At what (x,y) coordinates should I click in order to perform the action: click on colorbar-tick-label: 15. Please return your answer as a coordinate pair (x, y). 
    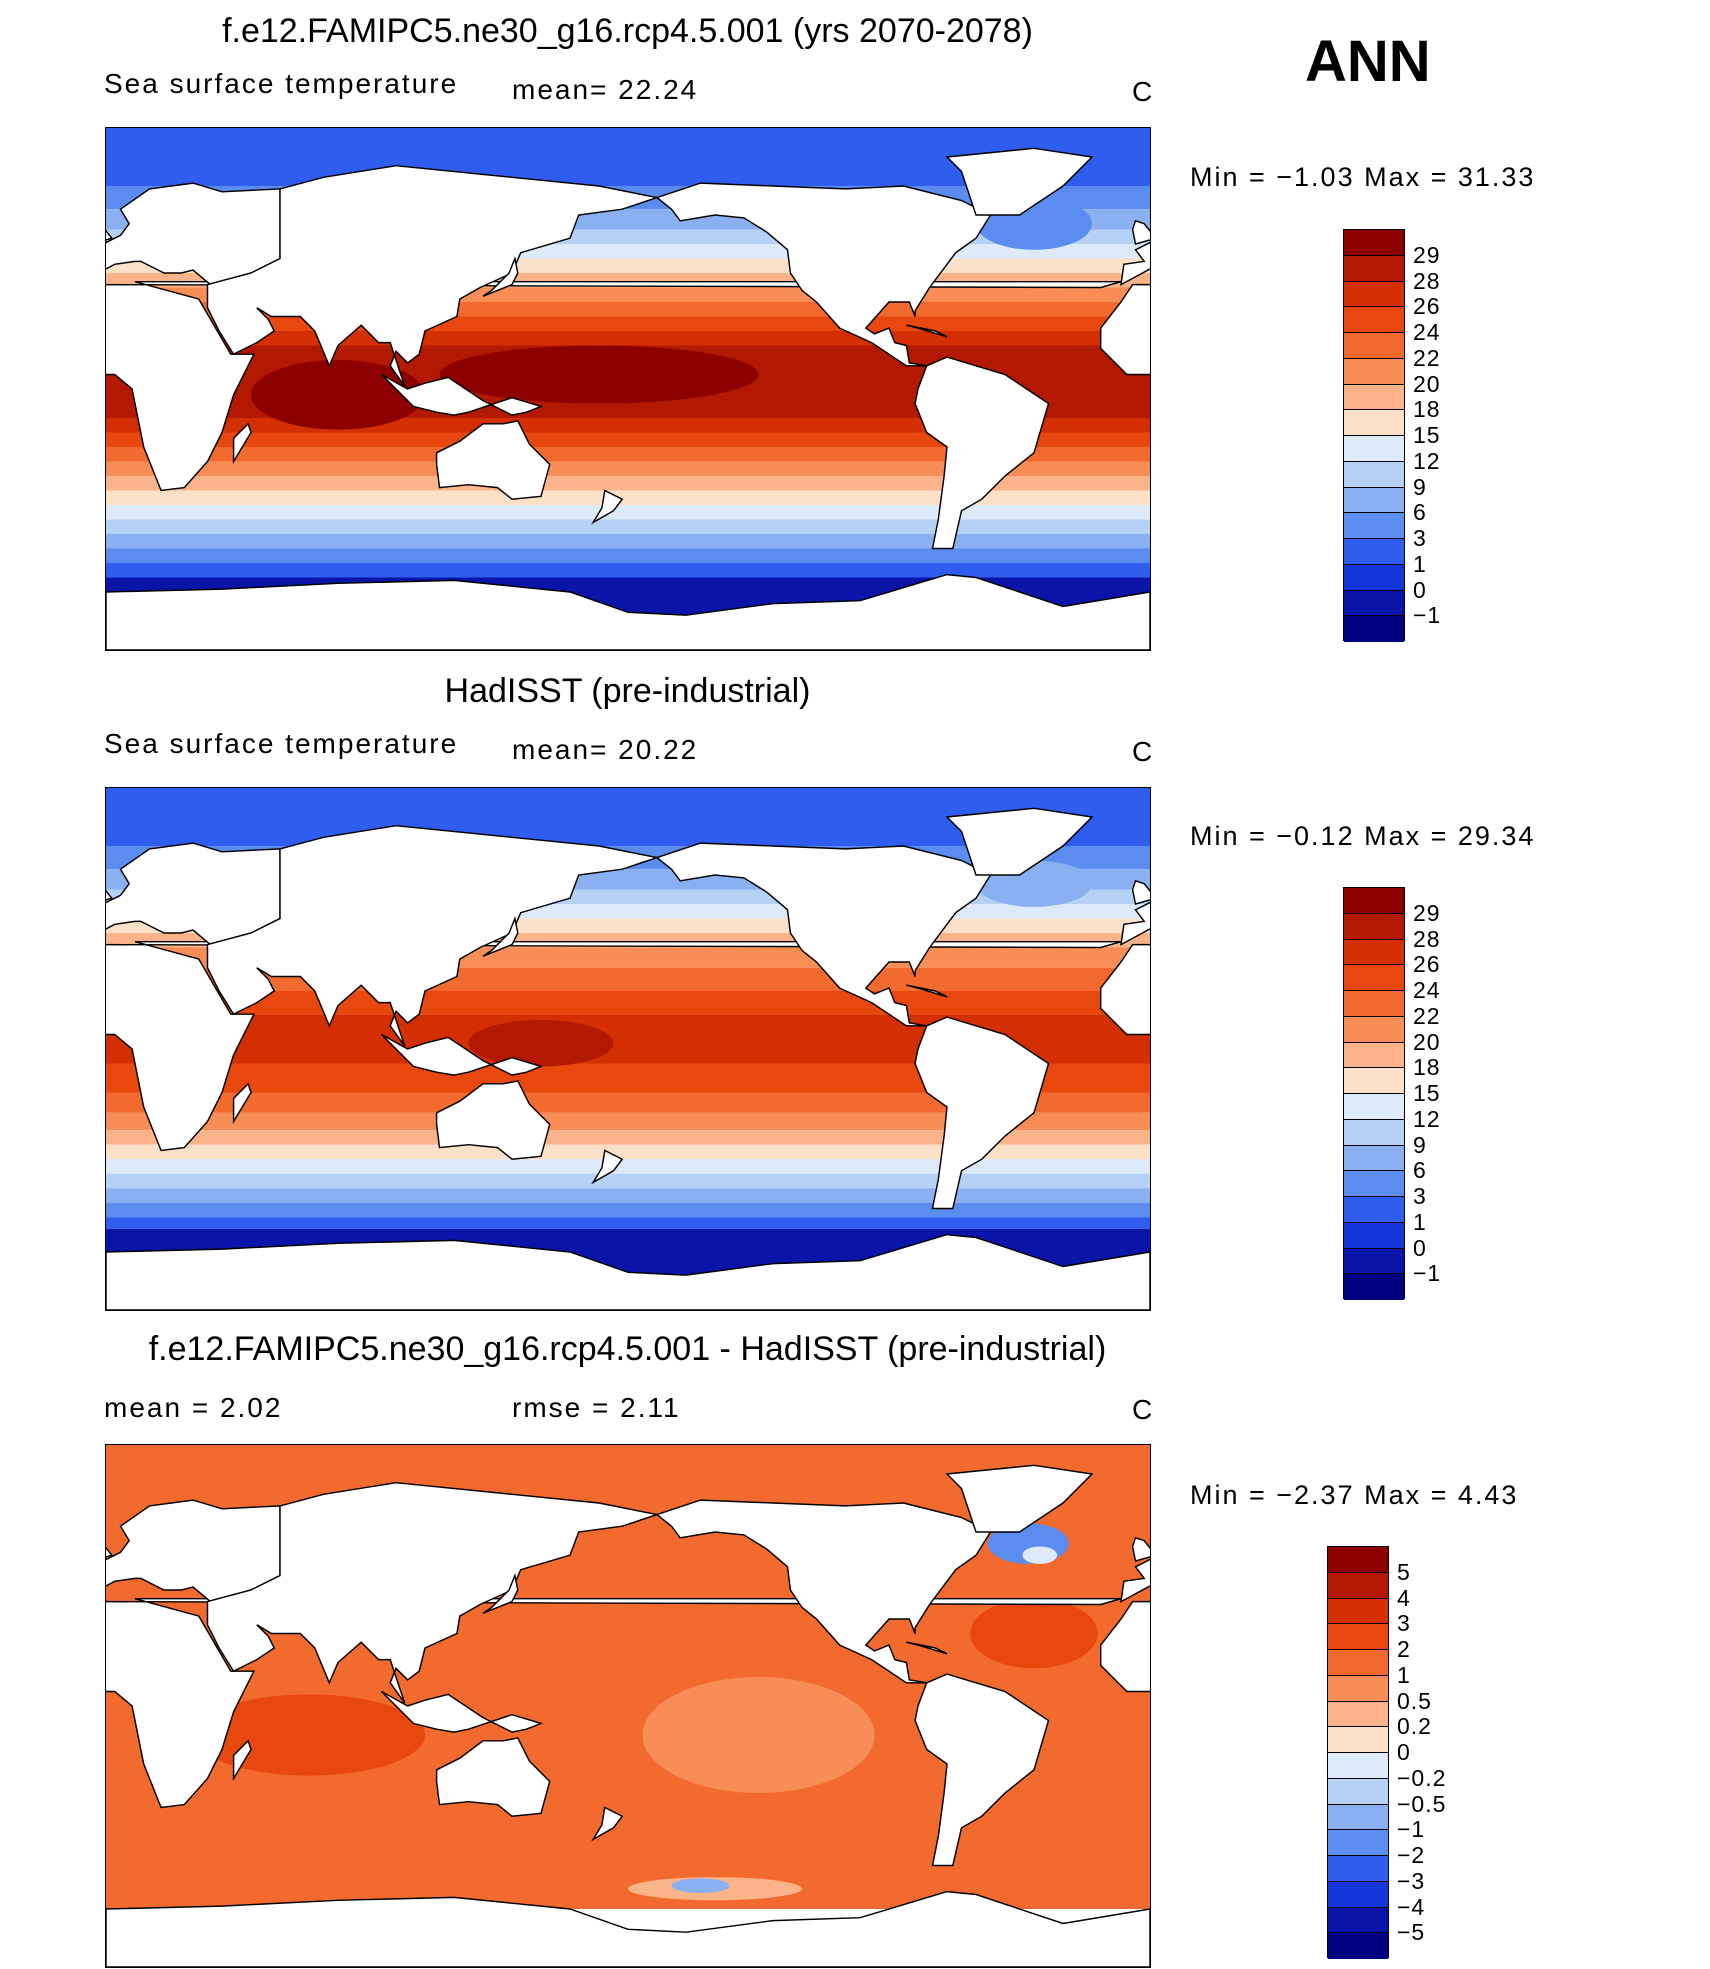
    Looking at the image, I should click on (1427, 435).